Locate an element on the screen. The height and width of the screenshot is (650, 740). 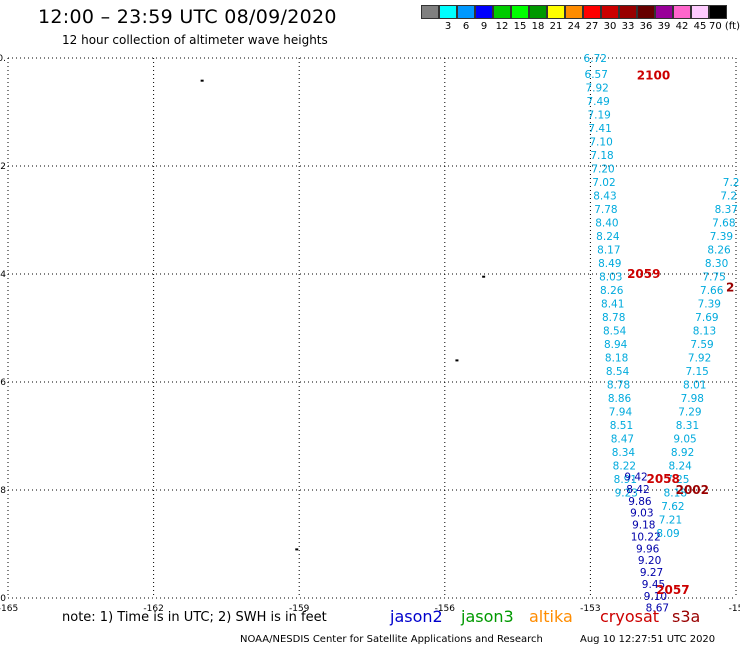
track-c-value-label: 9.18 is located at coordinates (643, 526).